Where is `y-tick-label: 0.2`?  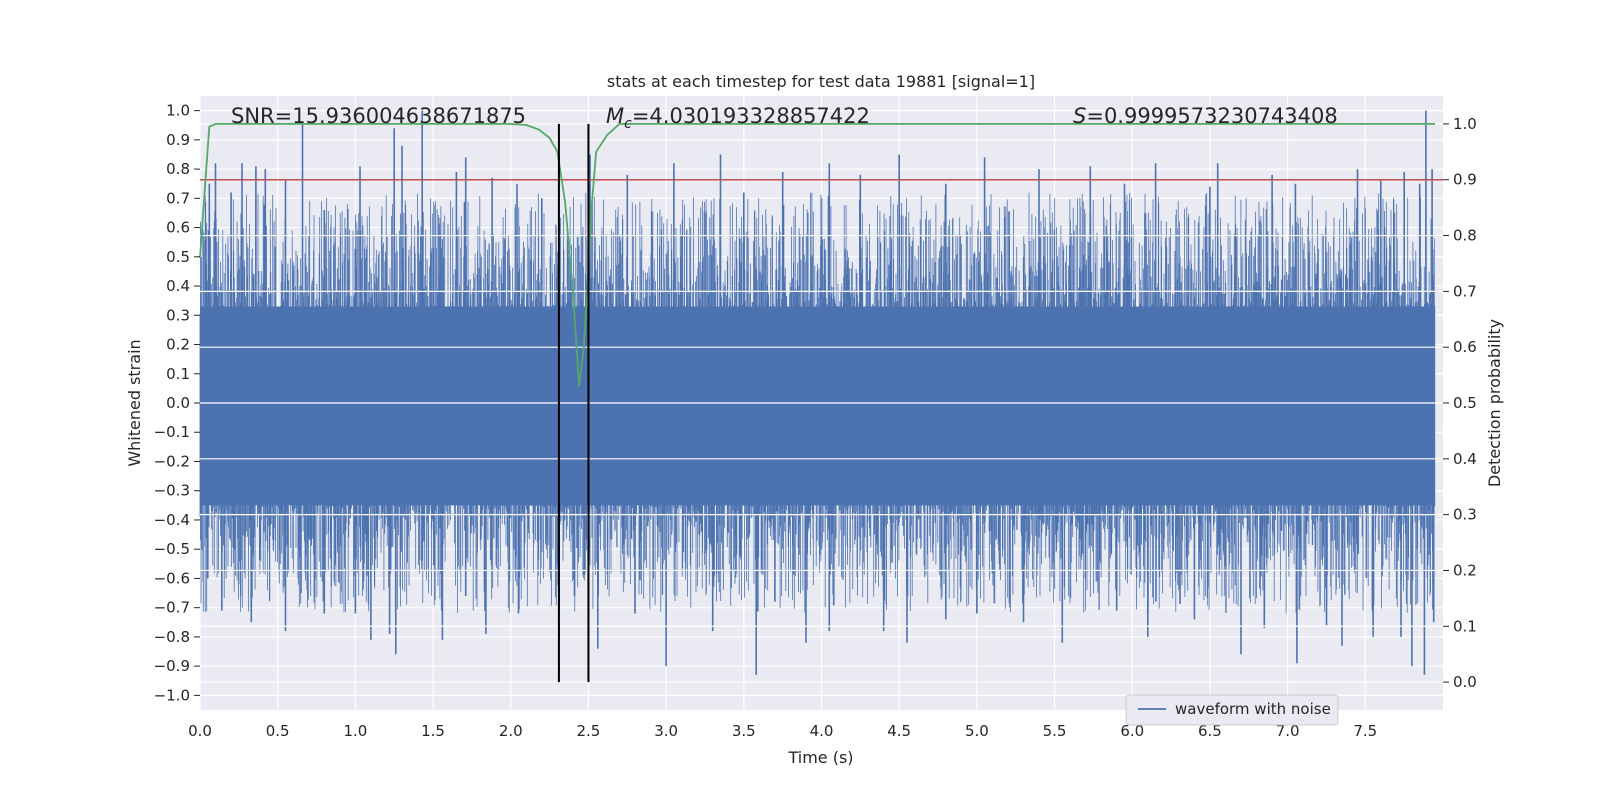 y-tick-label: 0.2 is located at coordinates (178, 345).